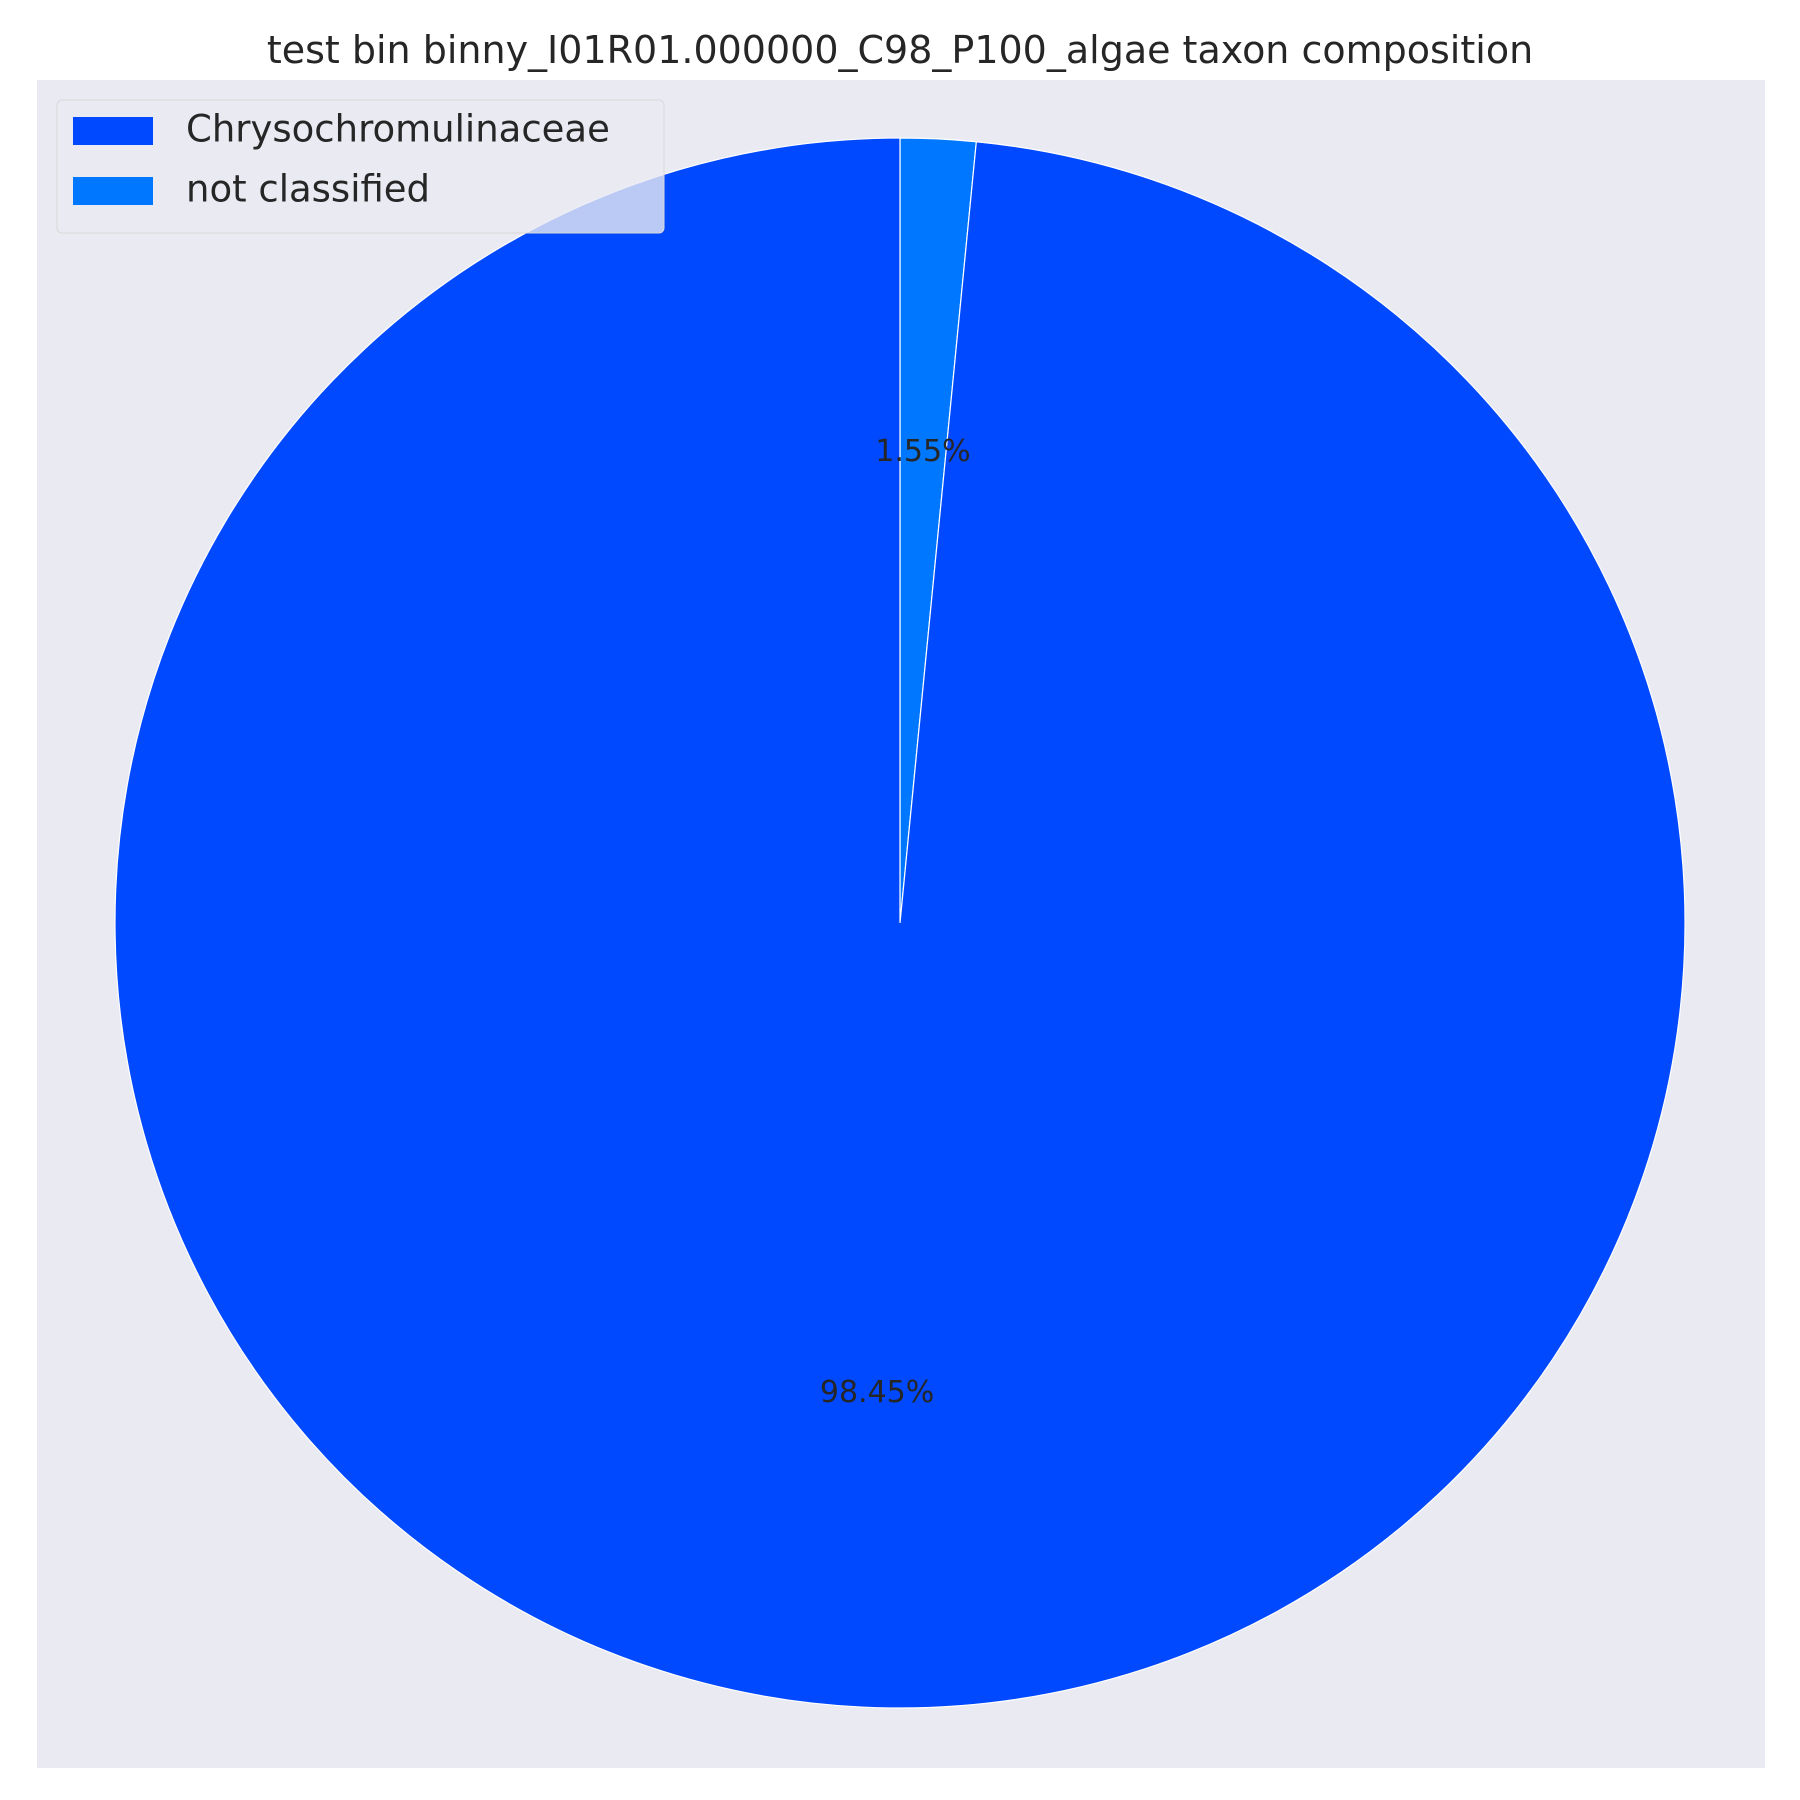  Describe the element at coordinates (922, 451) in the screenshot. I see `pie-percent-label: 1.55%` at that location.